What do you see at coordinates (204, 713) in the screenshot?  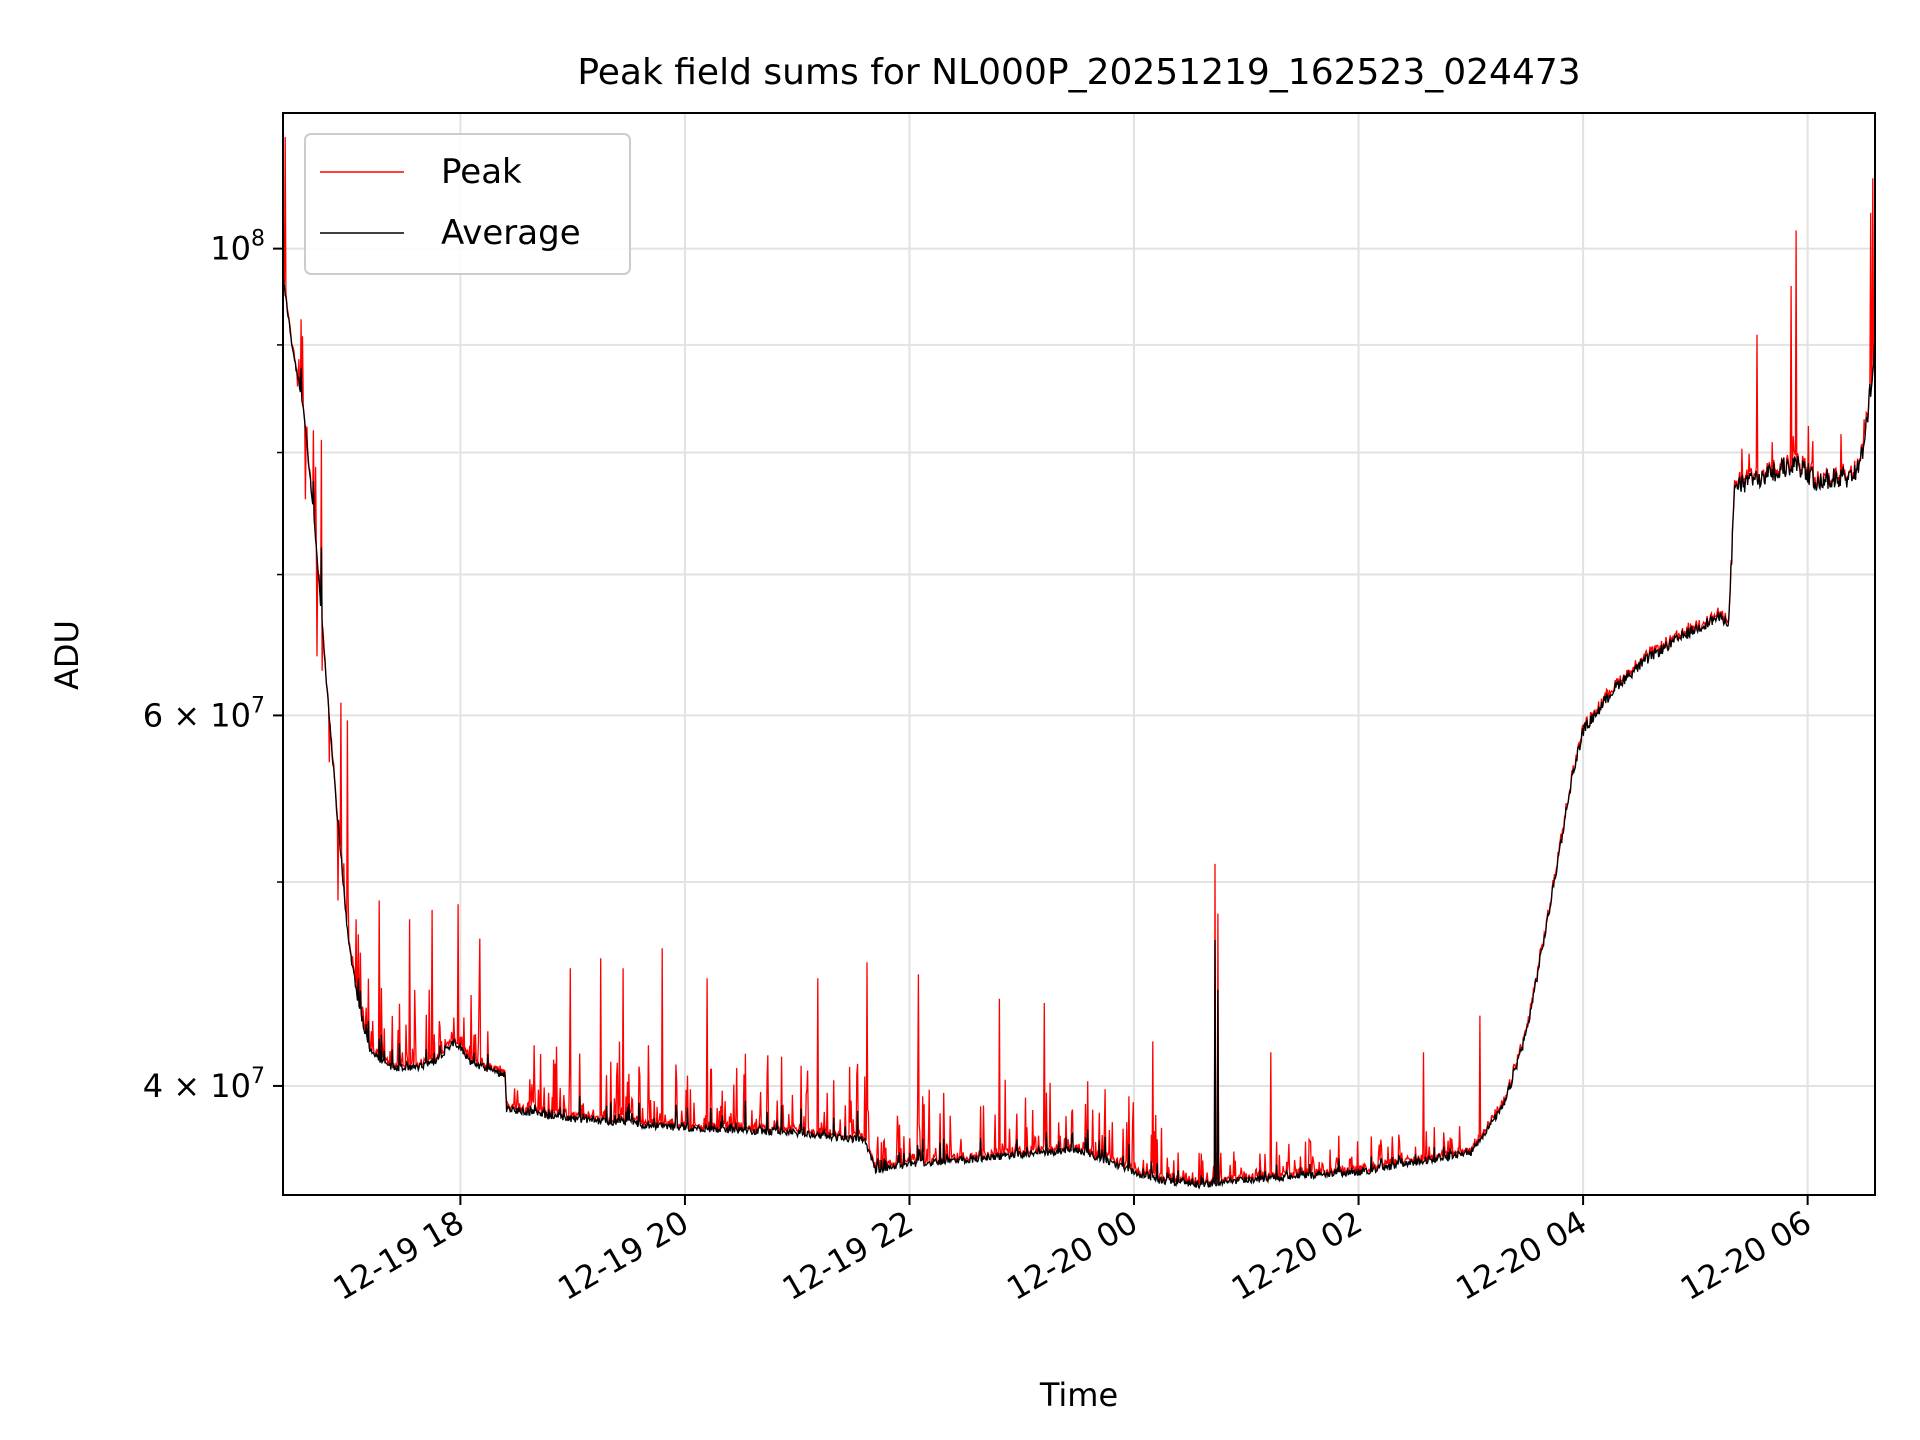 I see `y-tick-label: 6 × 107` at bounding box center [204, 713].